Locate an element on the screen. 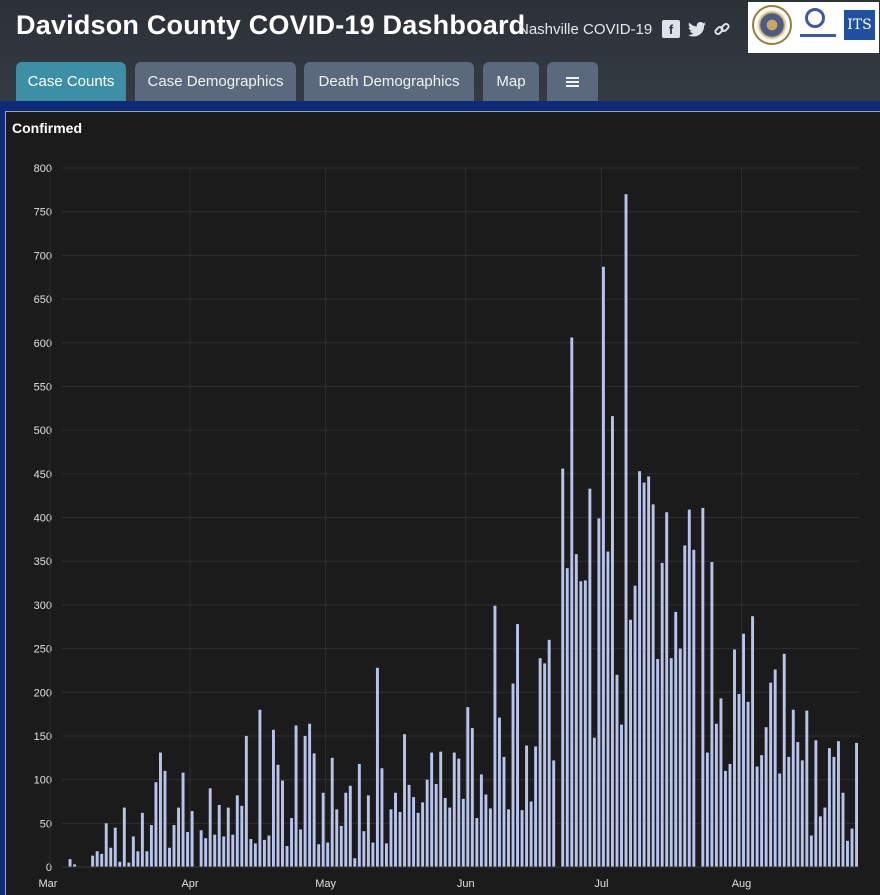 This screenshot has width=880, height=895. list-icon is located at coordinates (572, 81).